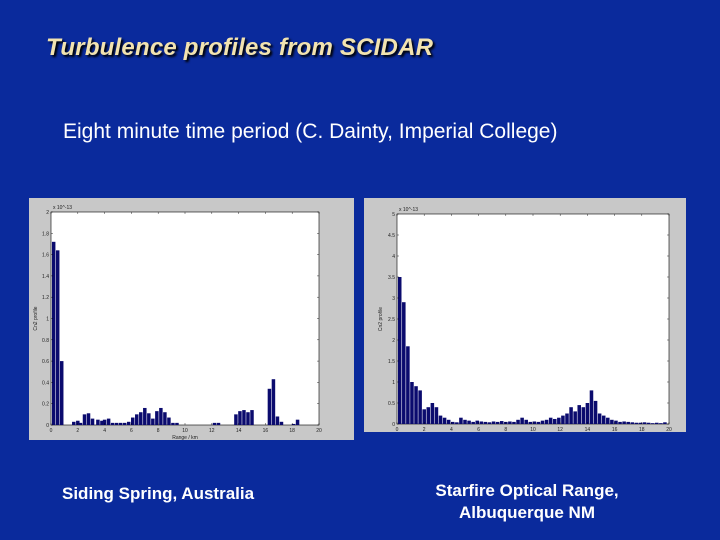  I want to click on y-tick-label: 3, so click(393, 299).